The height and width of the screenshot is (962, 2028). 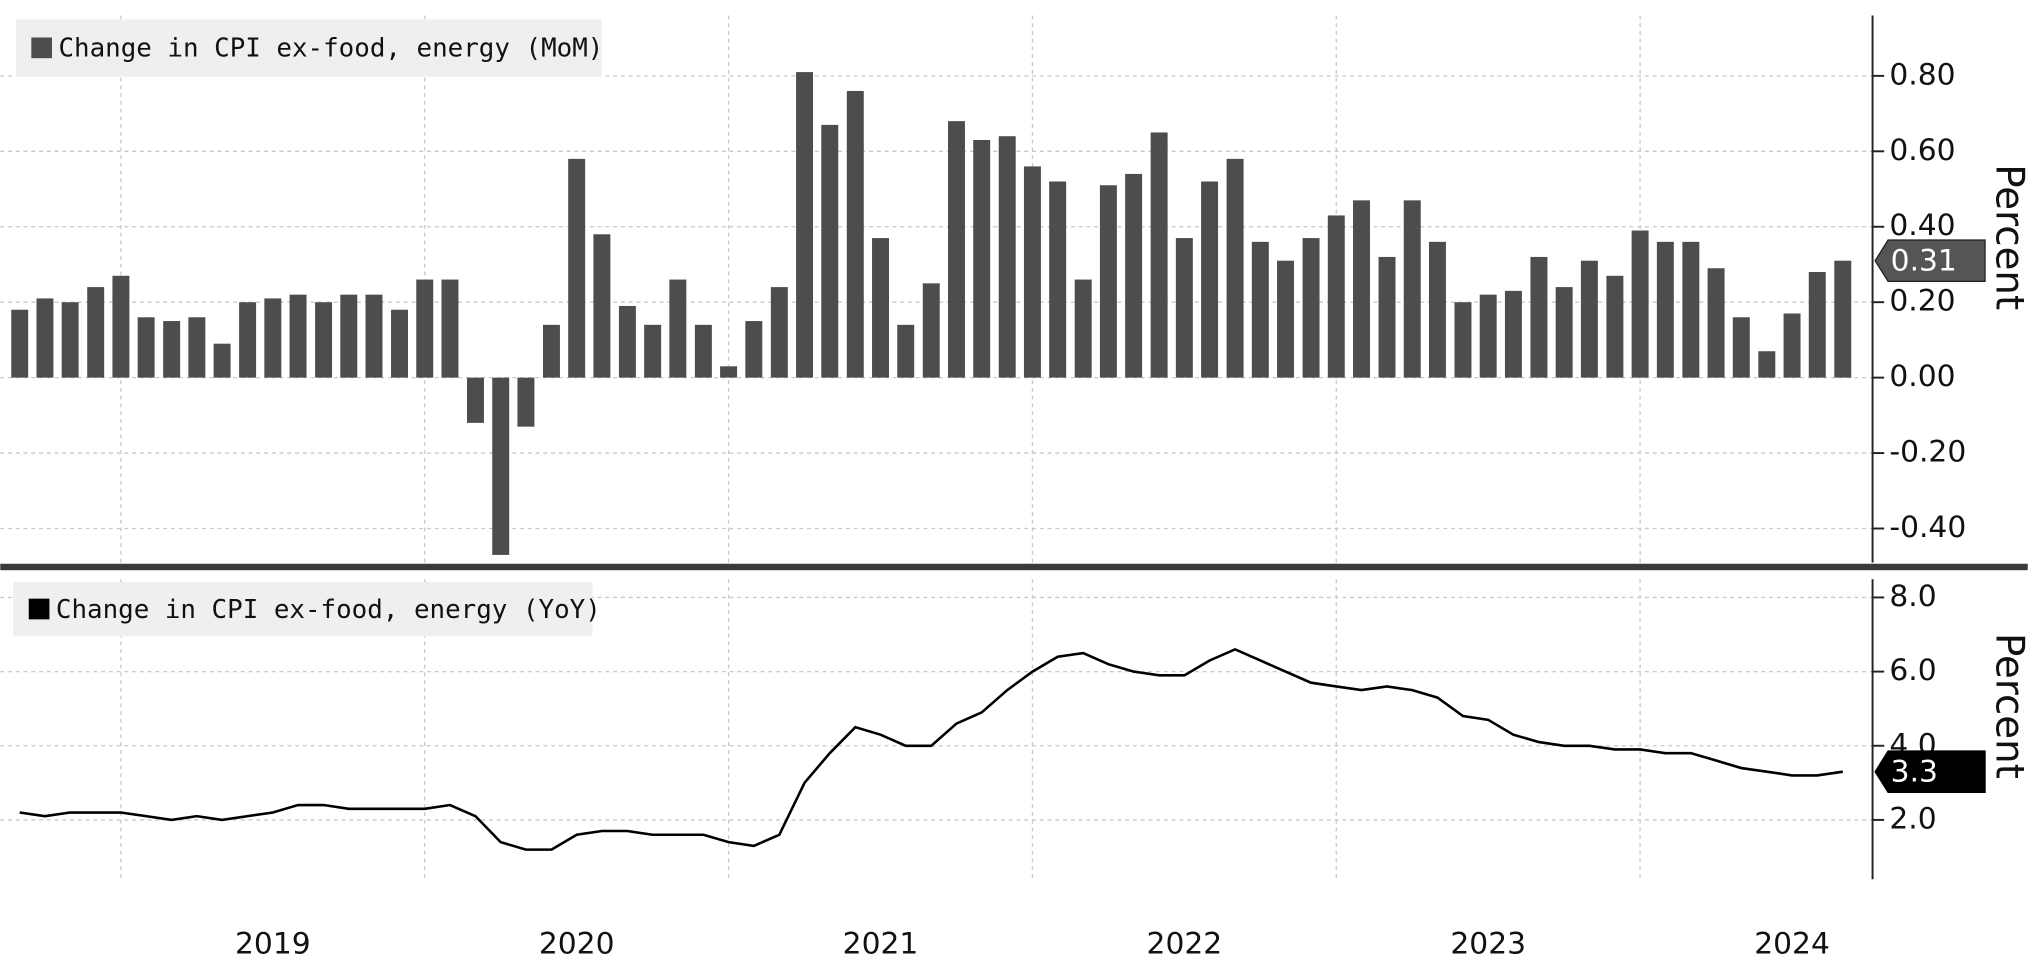 What do you see at coordinates (1922, 150) in the screenshot?
I see `y-tick-label: 0.60` at bounding box center [1922, 150].